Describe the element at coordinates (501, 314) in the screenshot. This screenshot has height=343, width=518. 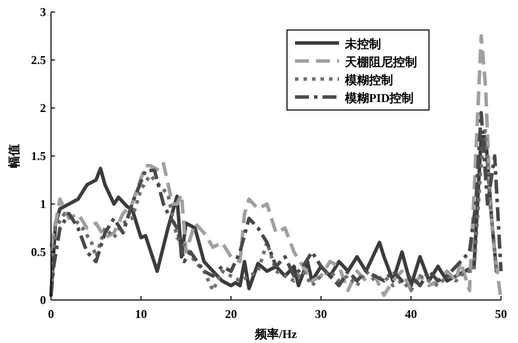
I see `x-tick-label: 50` at that location.